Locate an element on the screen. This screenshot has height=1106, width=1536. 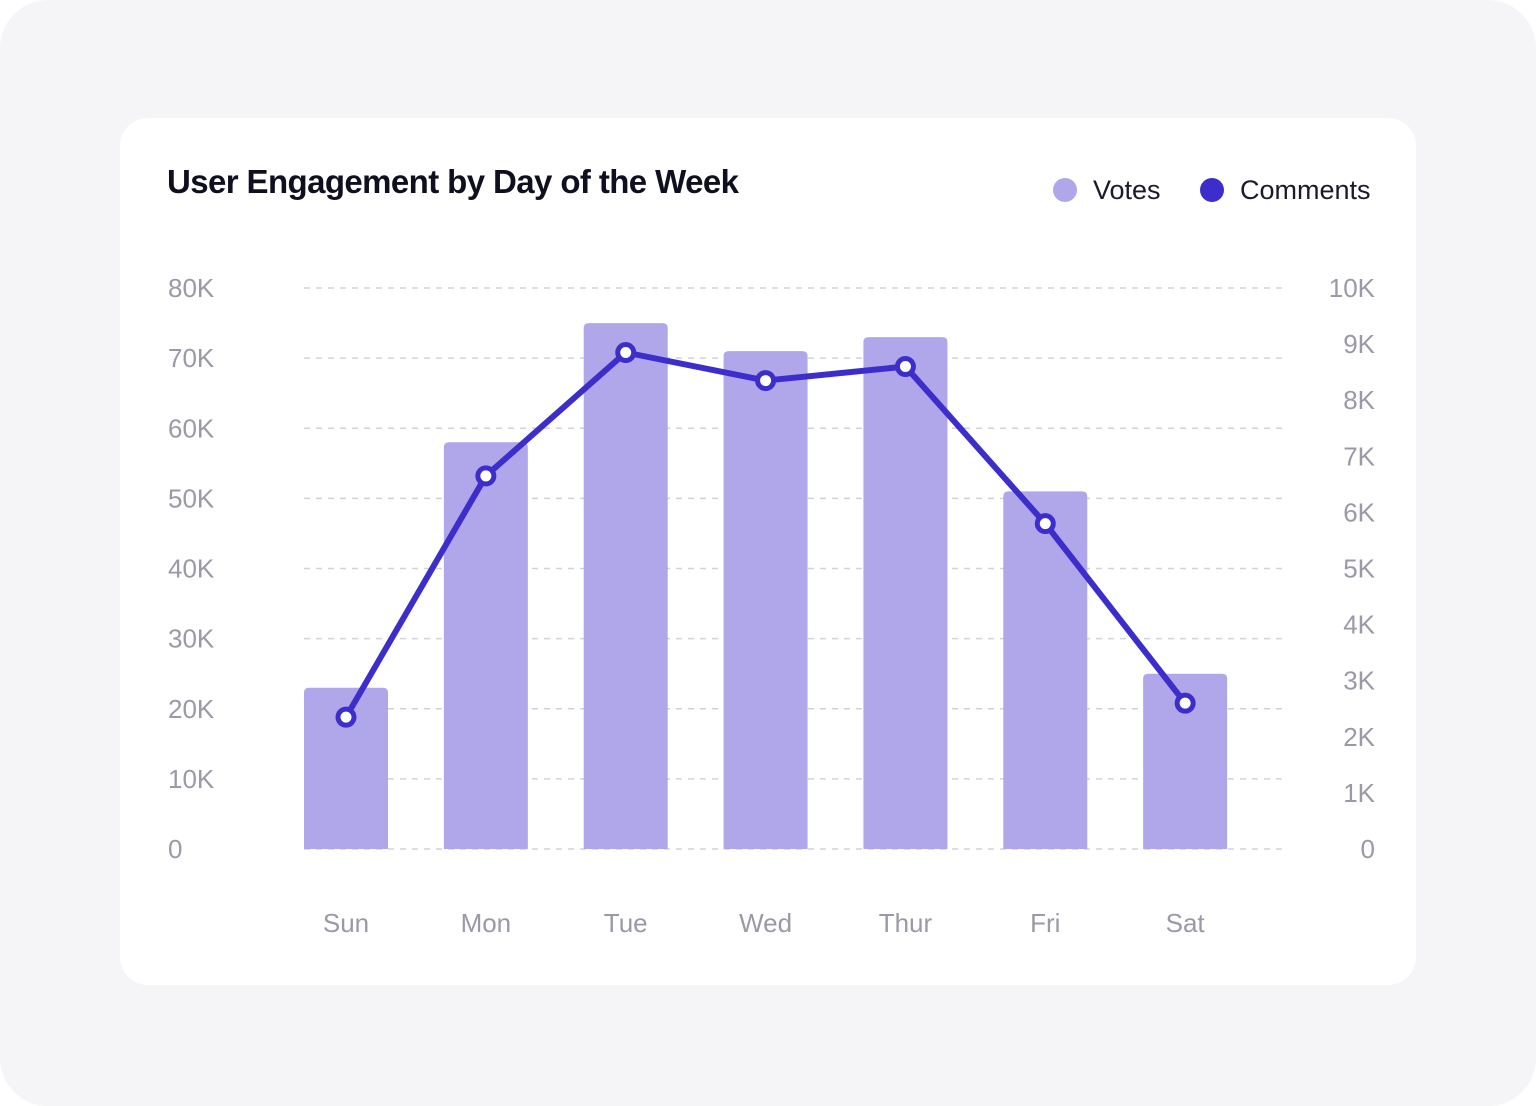
legend-comments: Comments is located at coordinates (1285, 190).